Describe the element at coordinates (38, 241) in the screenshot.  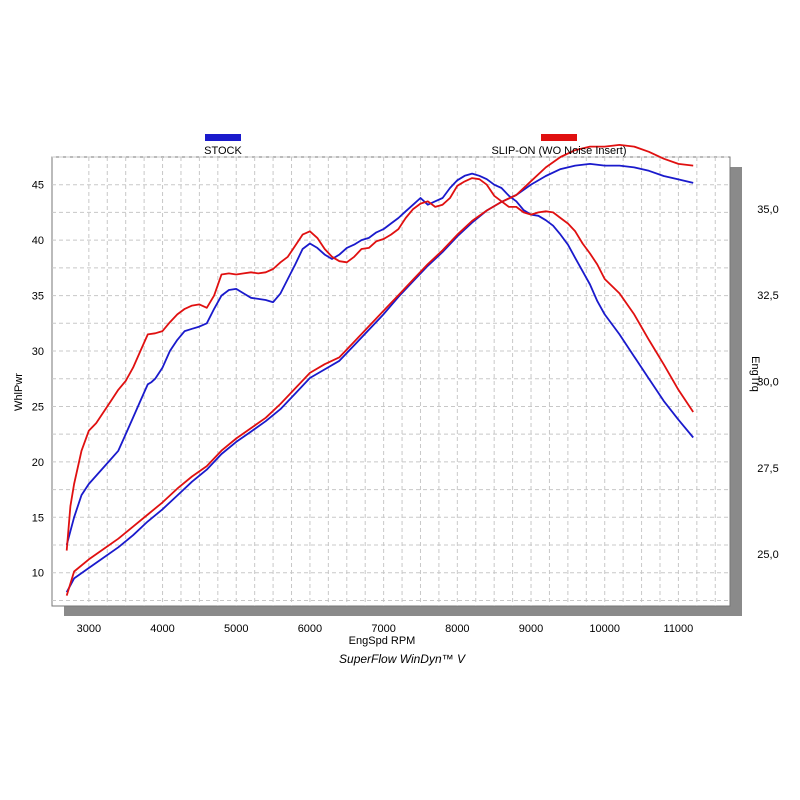
I see `y-left-tick-label: 40` at that location.